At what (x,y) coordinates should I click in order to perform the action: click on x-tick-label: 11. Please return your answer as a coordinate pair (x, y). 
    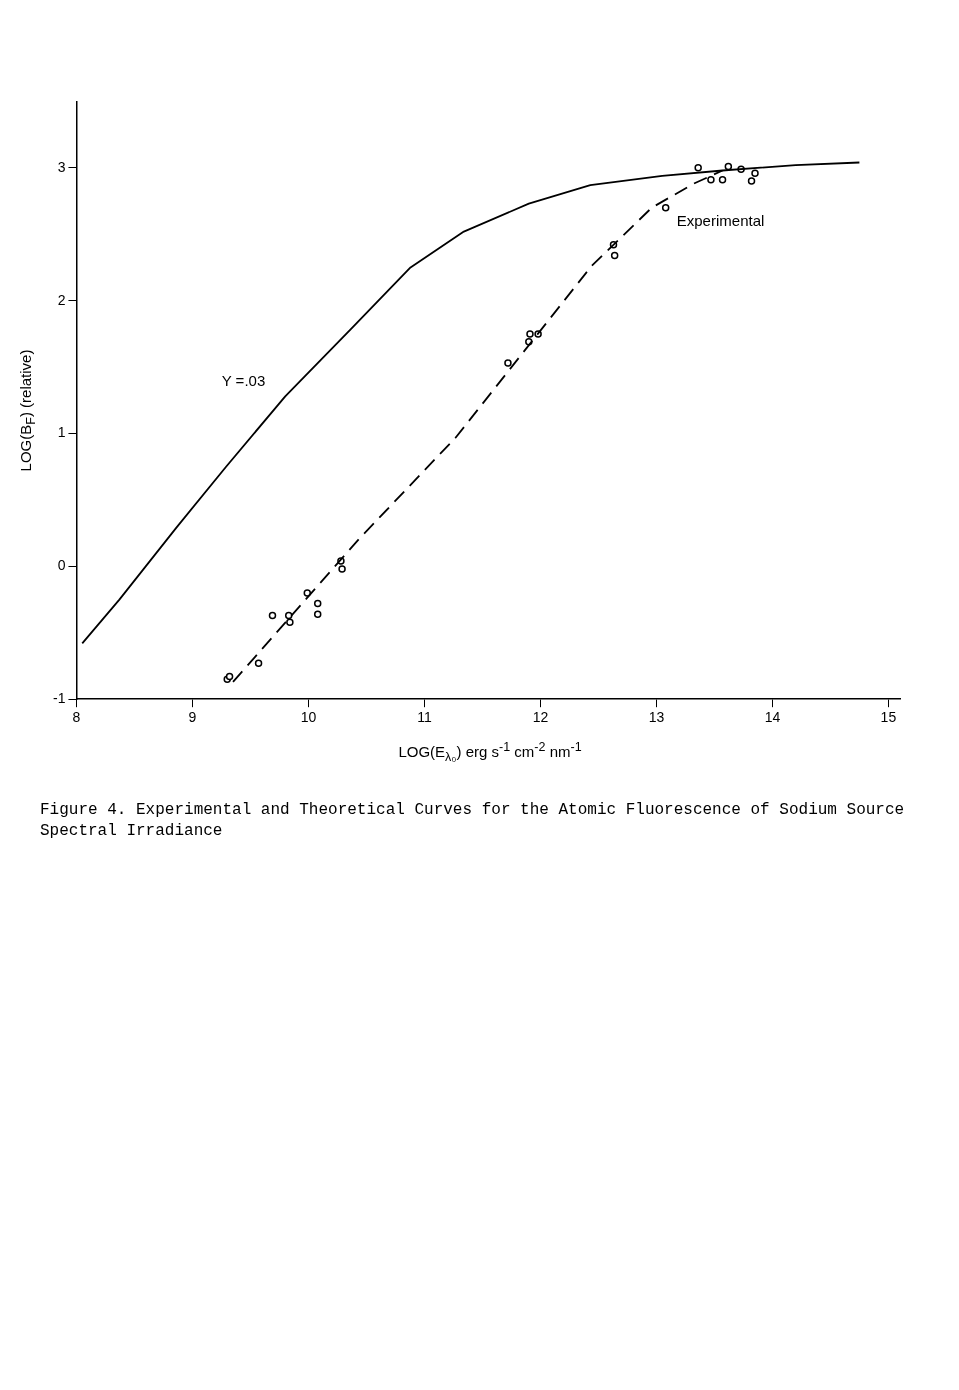
    Looking at the image, I should click on (424, 717).